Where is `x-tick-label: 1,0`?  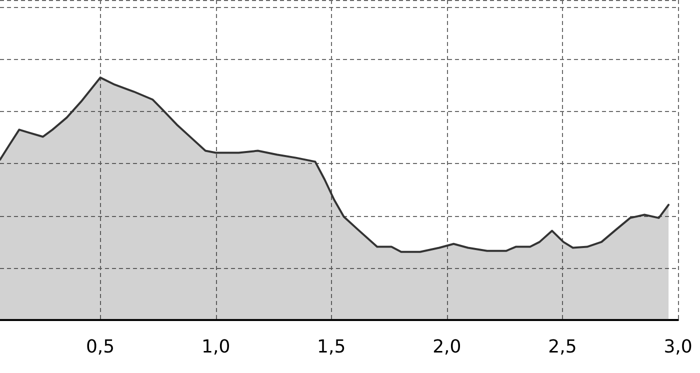 x-tick-label: 1,0 is located at coordinates (216, 347).